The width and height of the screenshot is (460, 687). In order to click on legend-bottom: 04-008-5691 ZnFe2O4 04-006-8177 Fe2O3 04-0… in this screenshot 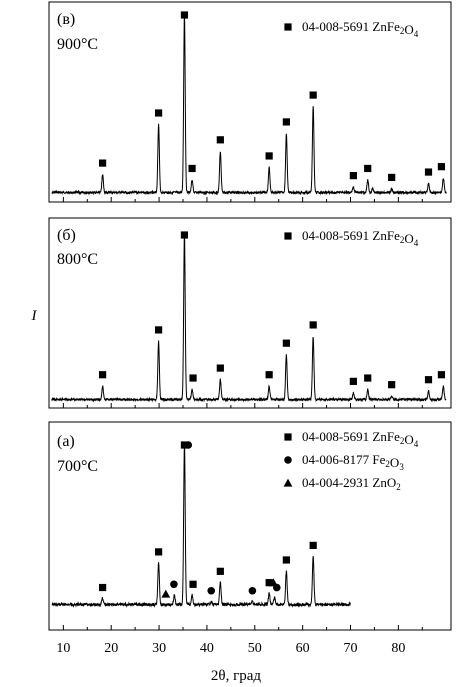, I will do `click(351, 460)`.